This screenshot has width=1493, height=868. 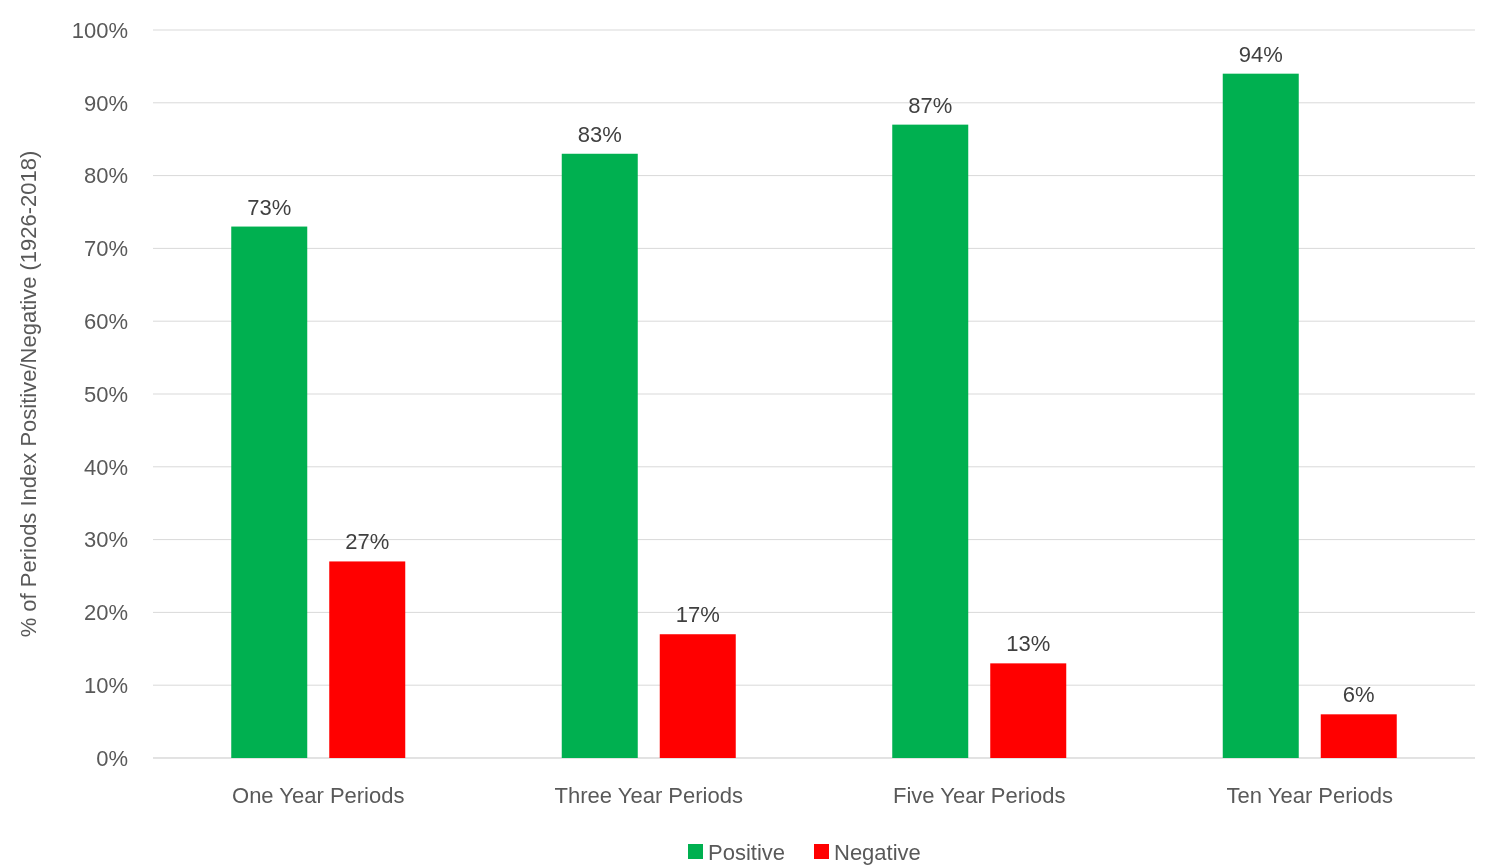 What do you see at coordinates (1309, 795) in the screenshot?
I see `x-tick-label: Ten Year Periods` at bounding box center [1309, 795].